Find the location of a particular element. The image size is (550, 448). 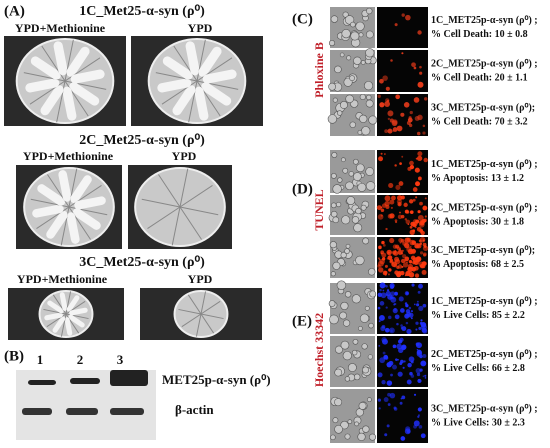

strain-label: 2C_MET25p-α-syn (ρ⁰) ; is located at coordinates (484, 63).